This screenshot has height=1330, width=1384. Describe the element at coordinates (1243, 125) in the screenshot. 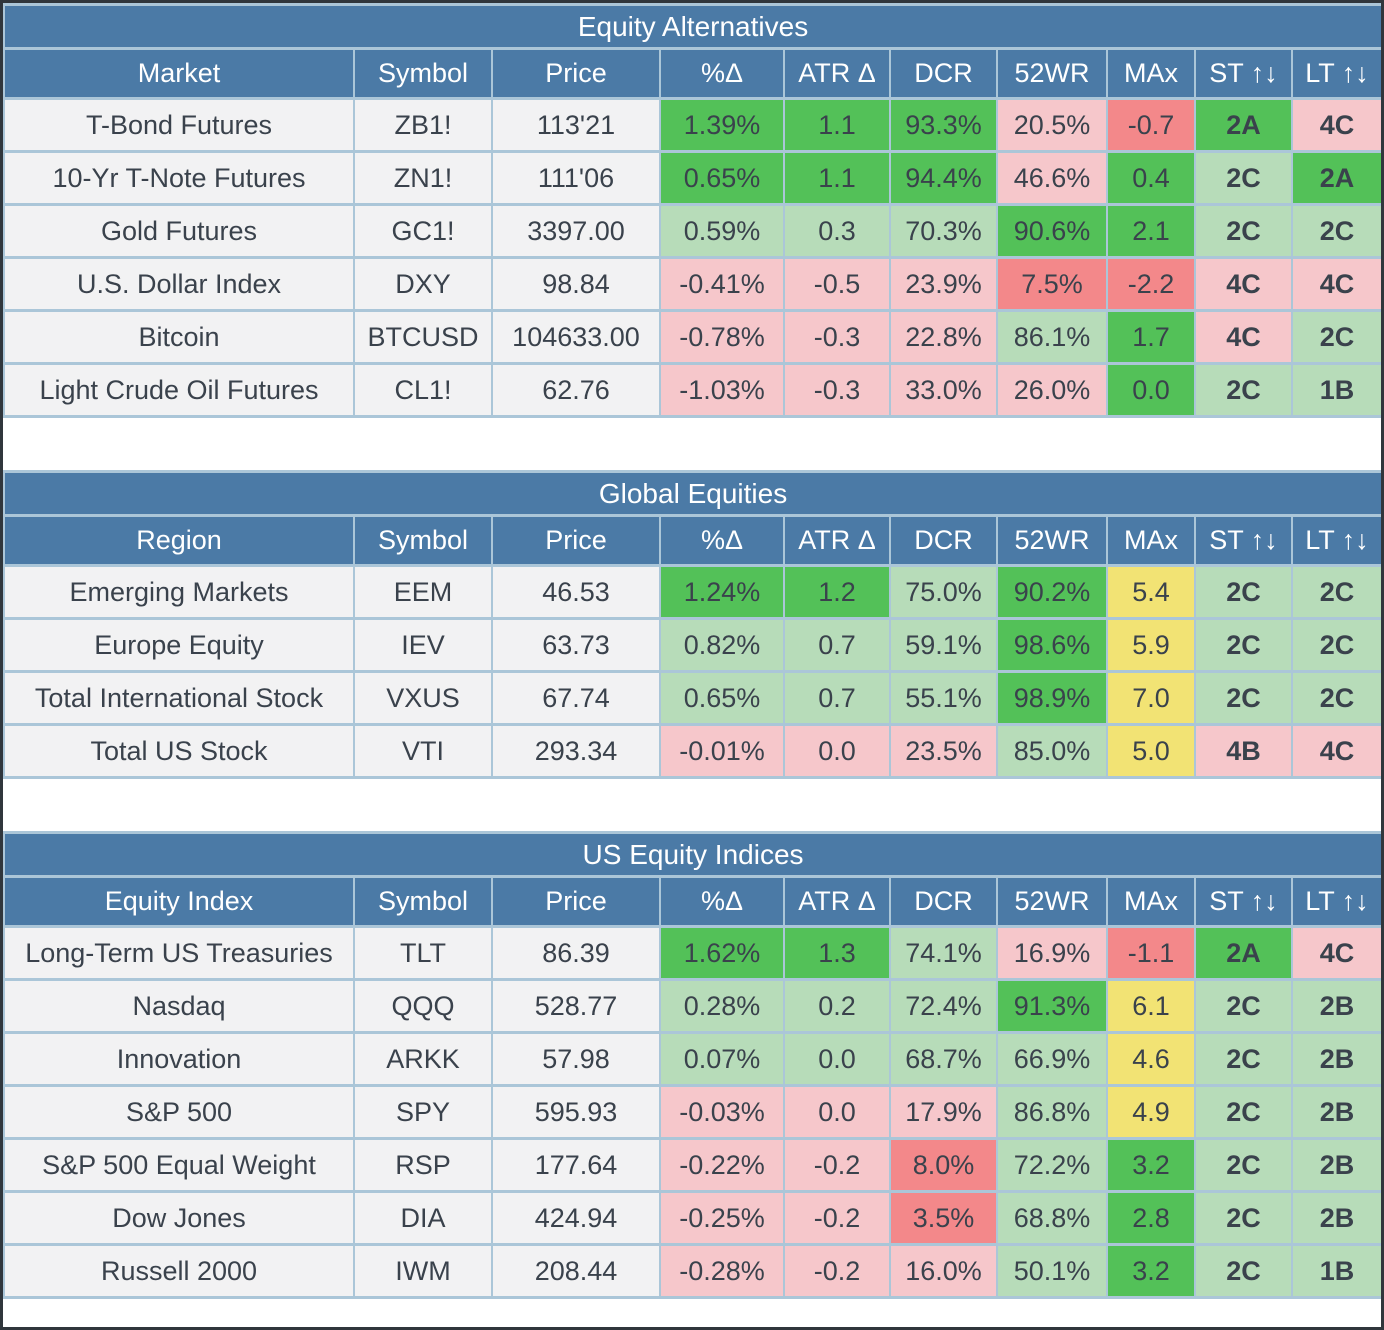

I see `st-rating-cell: 2A` at that location.